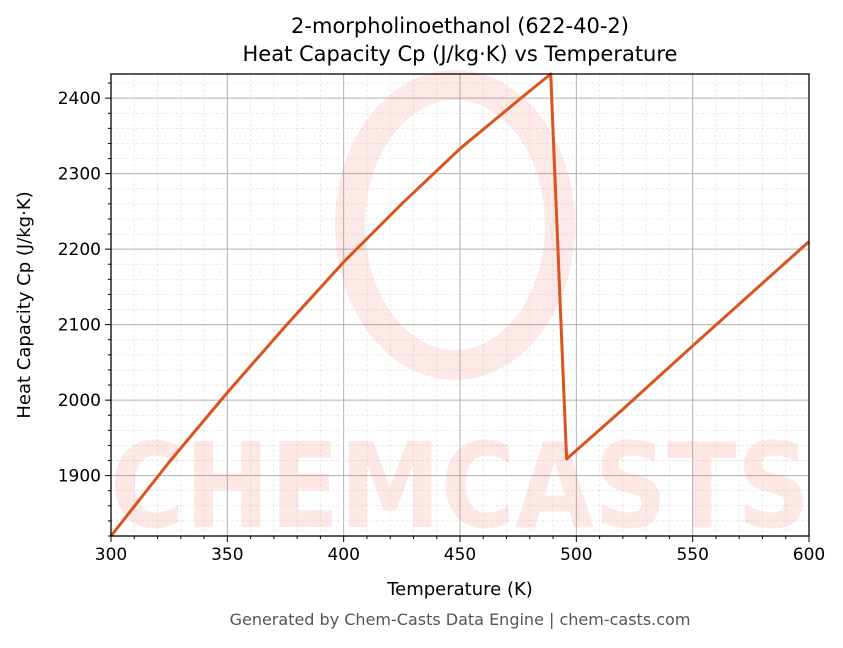 This screenshot has width=843, height=648. What do you see at coordinates (79, 175) in the screenshot?
I see `y-tick-label: 2300` at bounding box center [79, 175].